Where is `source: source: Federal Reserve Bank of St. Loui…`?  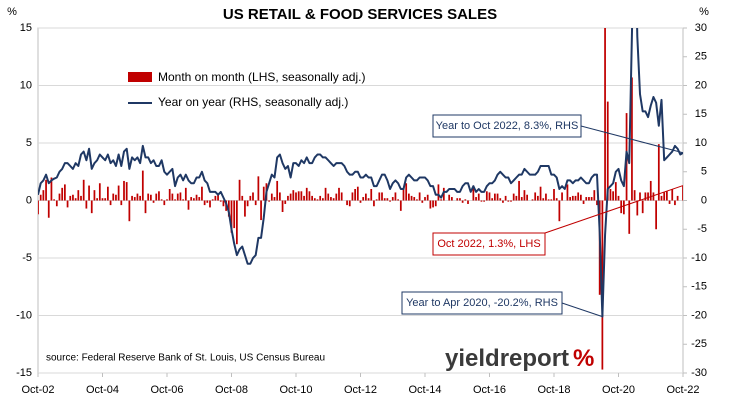
source: source: Federal Reserve Bank of St. Loui… is located at coordinates (185, 358).